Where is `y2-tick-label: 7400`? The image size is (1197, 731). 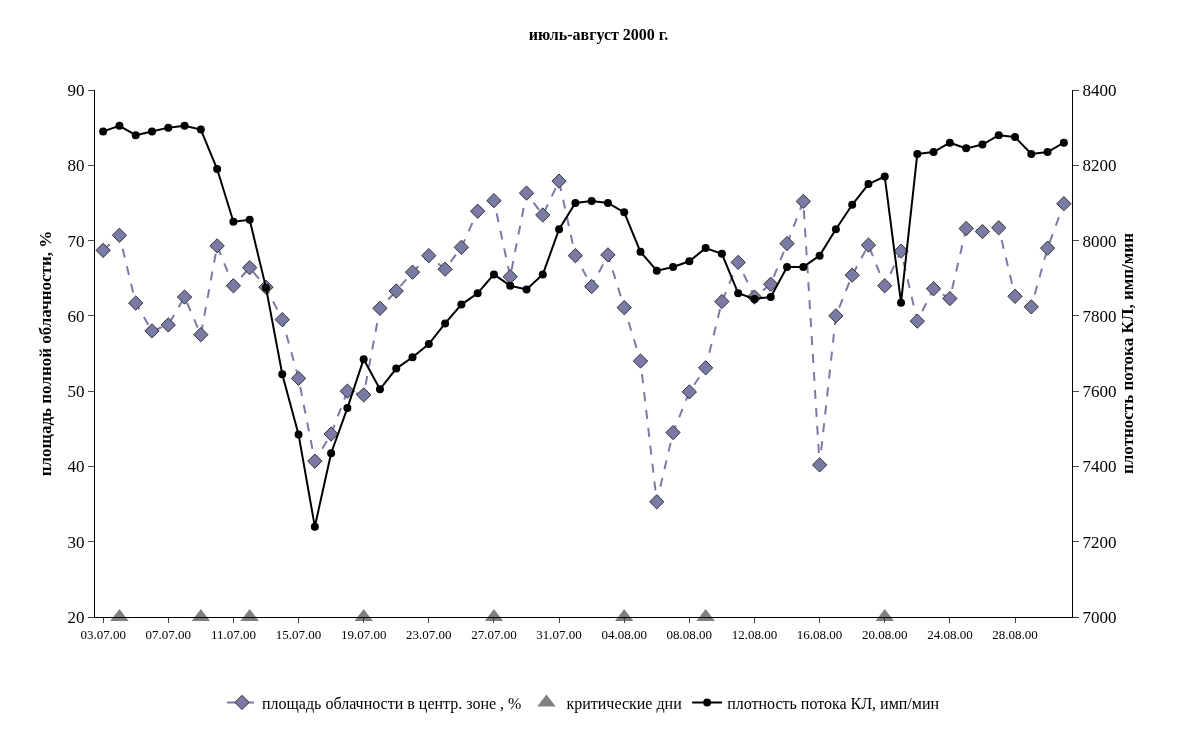 y2-tick-label: 7400 is located at coordinates (1099, 467).